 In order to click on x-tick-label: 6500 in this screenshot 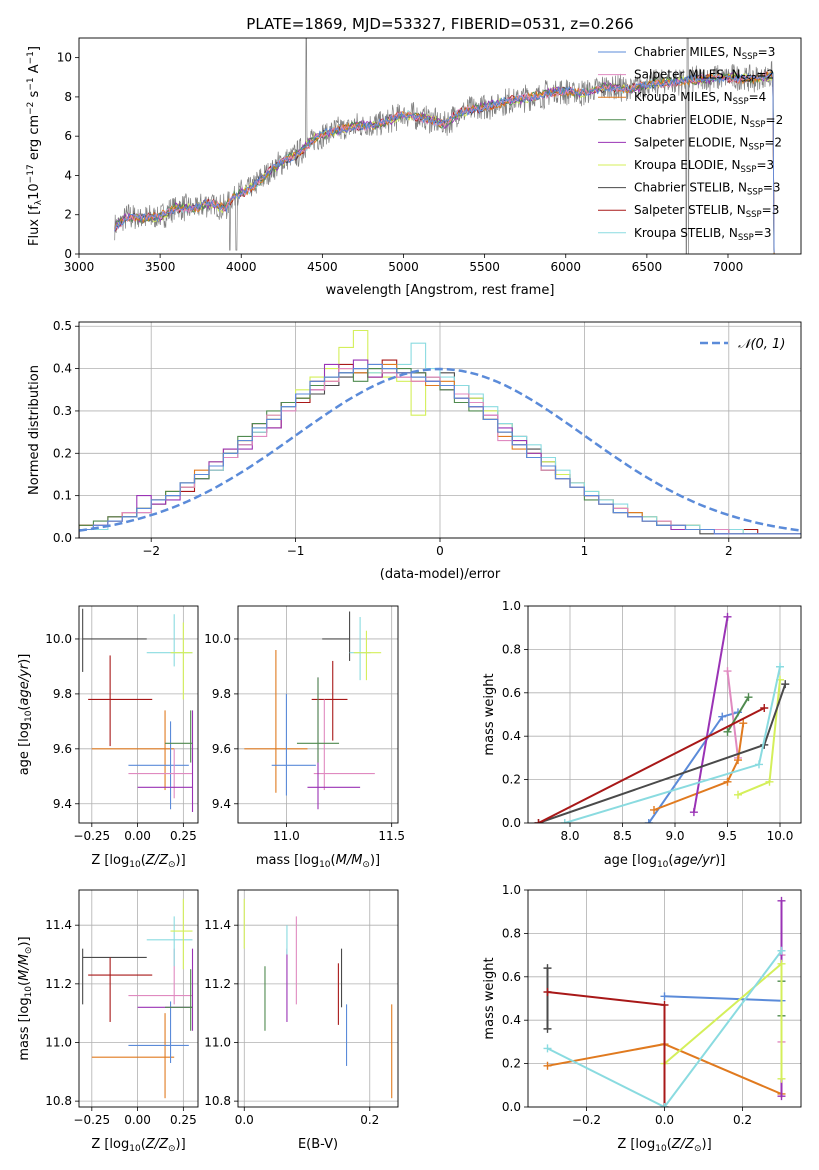, I will do `click(647, 267)`.